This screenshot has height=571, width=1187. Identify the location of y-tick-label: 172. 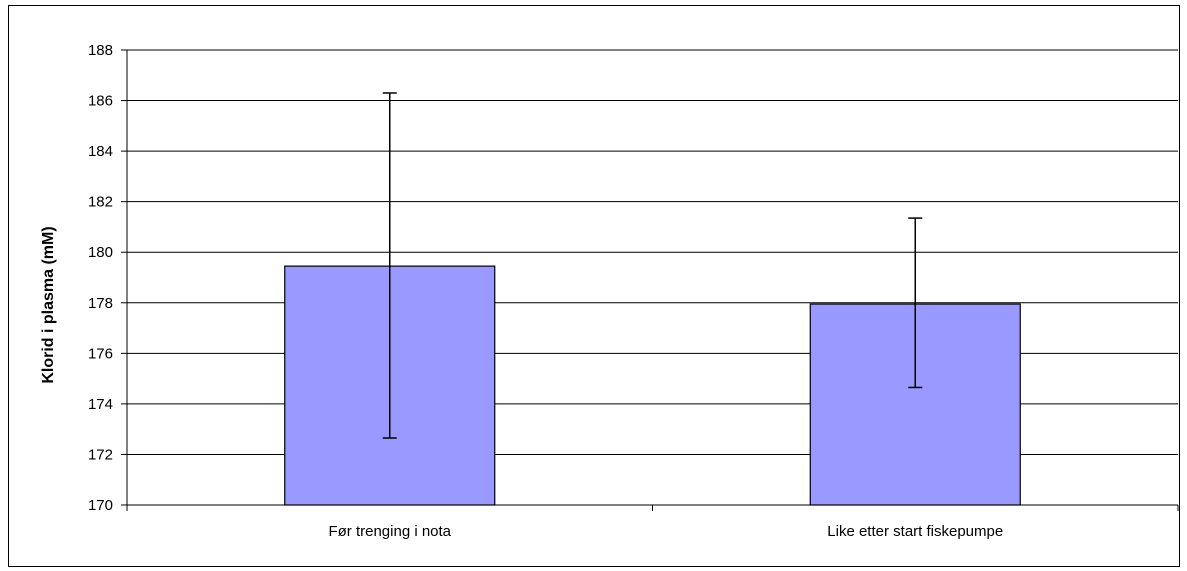
(100, 454).